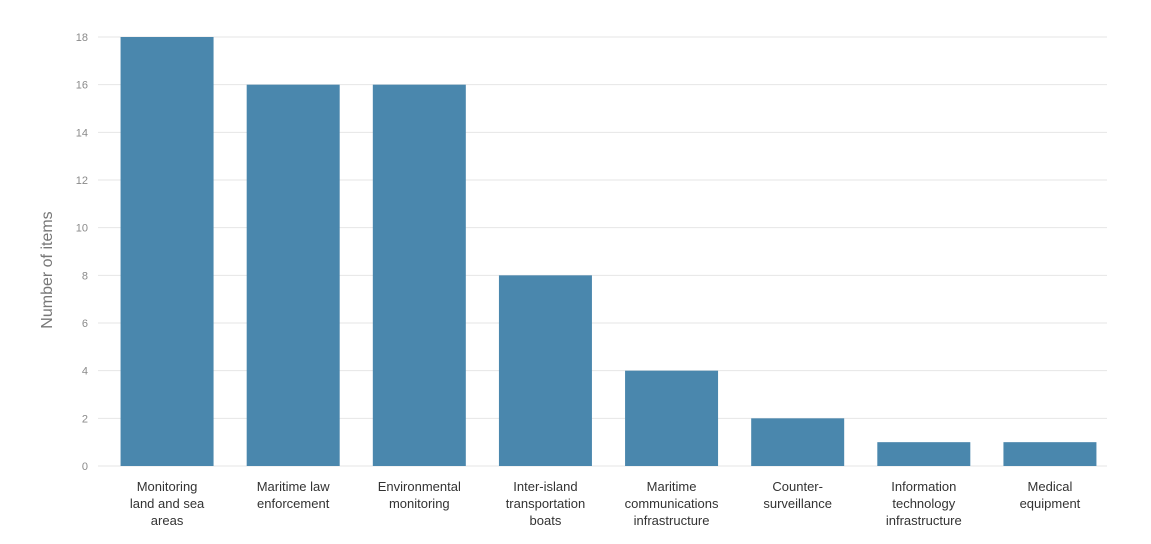  I want to click on y-tick-label: 4, so click(85, 372).